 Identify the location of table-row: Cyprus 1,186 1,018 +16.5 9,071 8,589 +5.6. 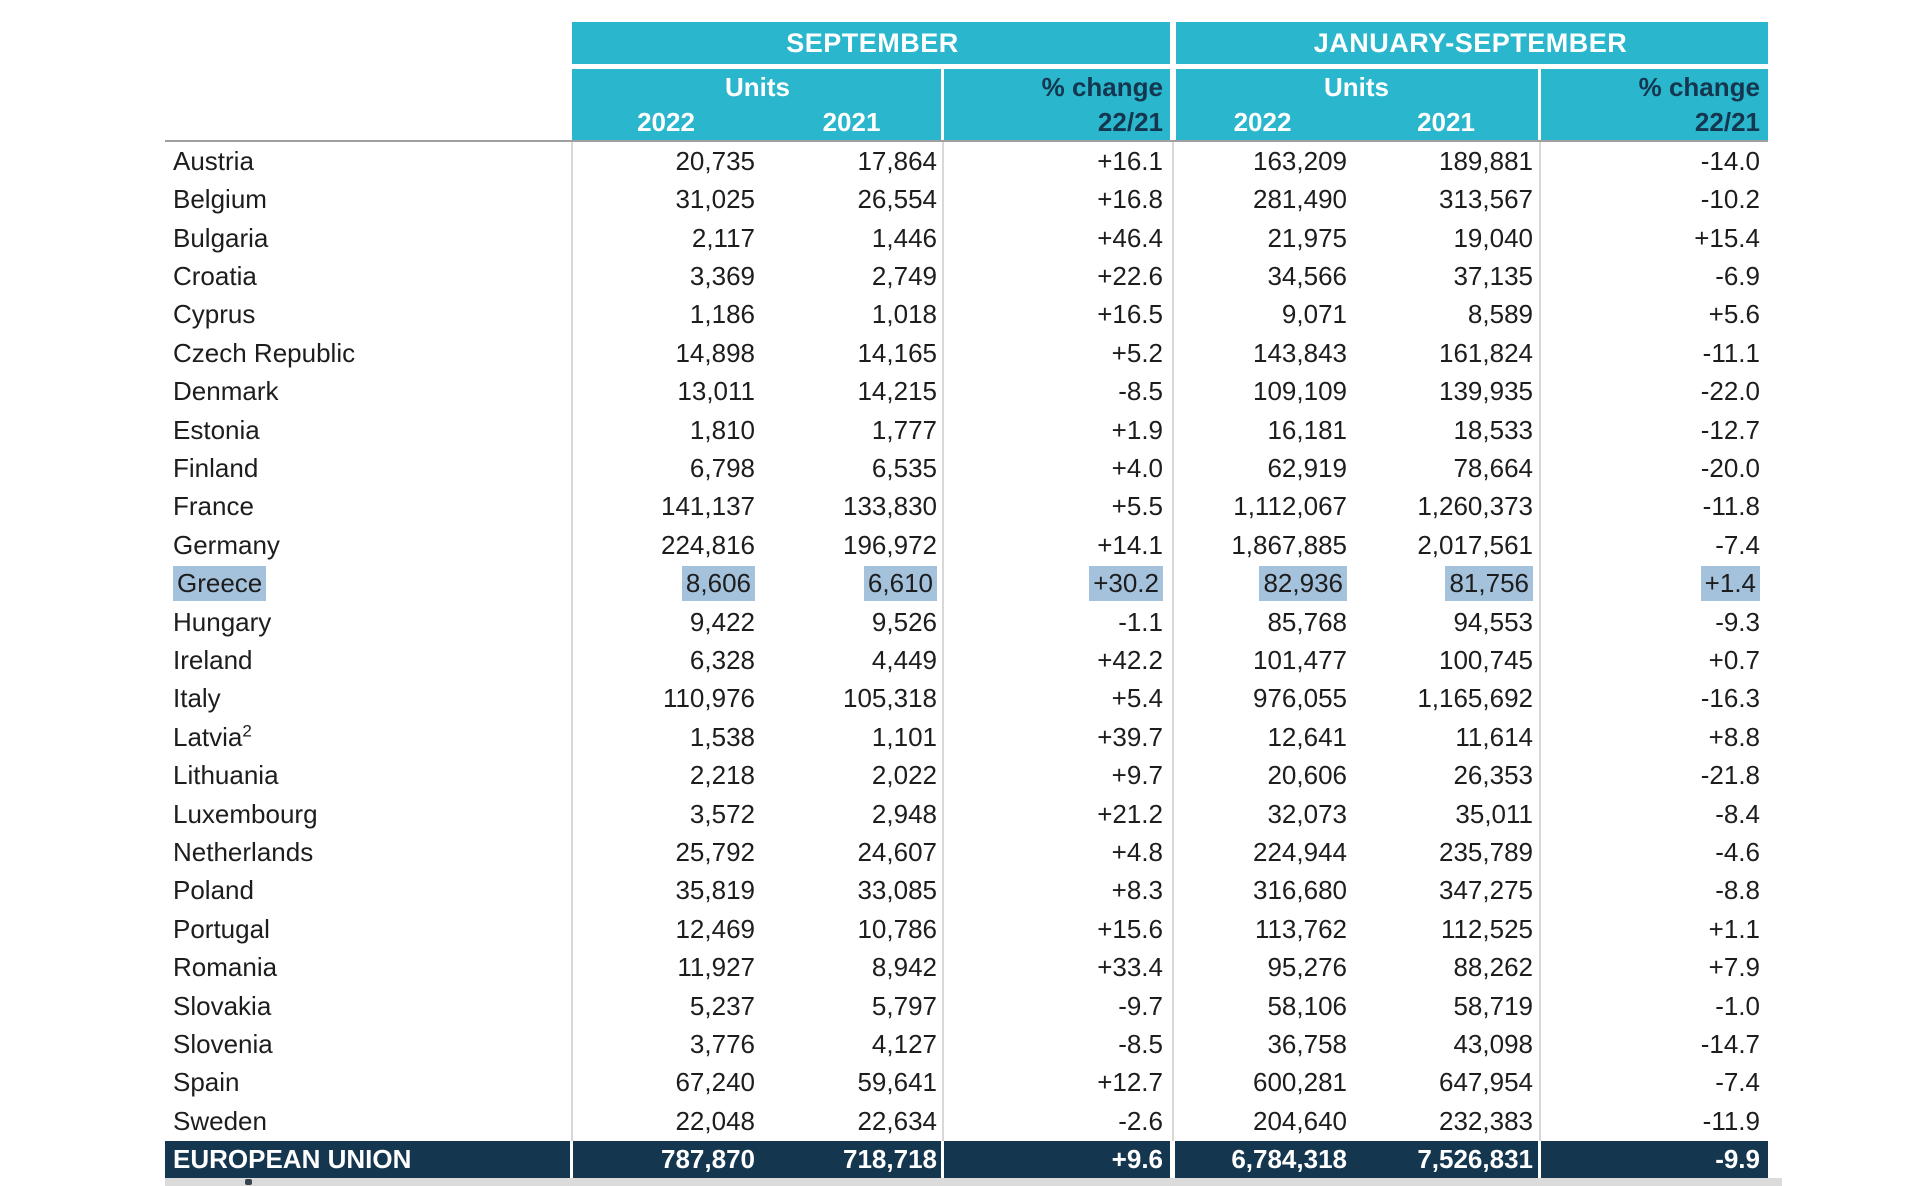
(966, 315).